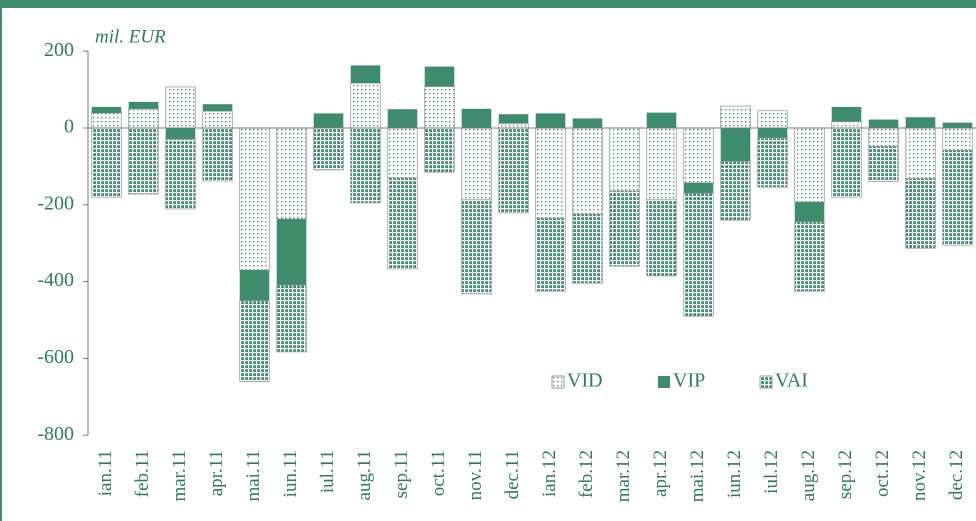 The height and width of the screenshot is (521, 976). Describe the element at coordinates (253, 476) in the screenshot. I see `x-tick-label: mai.11` at that location.